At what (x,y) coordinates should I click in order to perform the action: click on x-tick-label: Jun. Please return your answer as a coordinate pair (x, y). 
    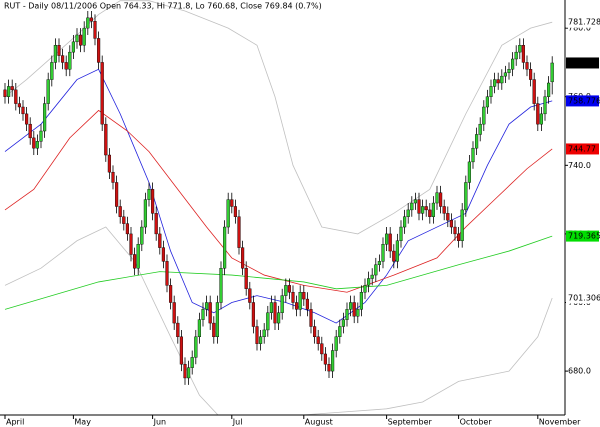
    Looking at the image, I should click on (160, 422).